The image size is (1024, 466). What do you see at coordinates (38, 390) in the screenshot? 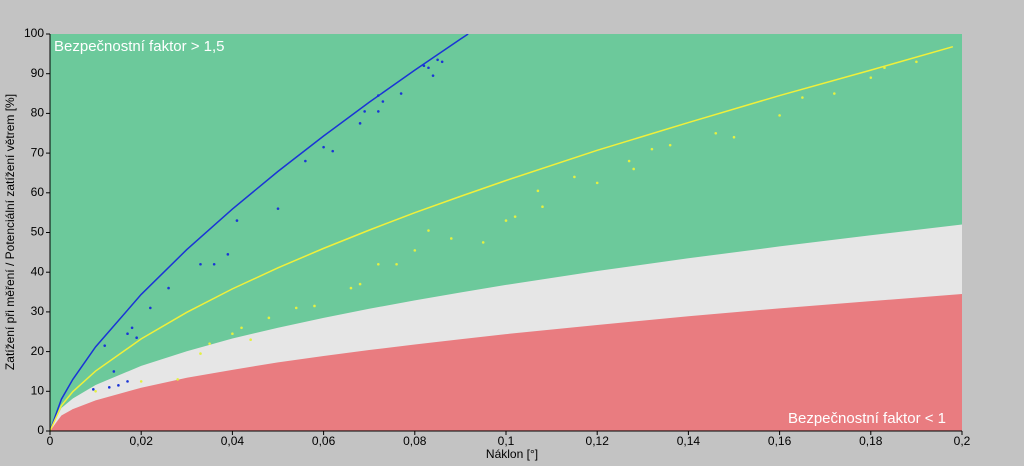
I see `y-tick-label: 10` at bounding box center [38, 390].